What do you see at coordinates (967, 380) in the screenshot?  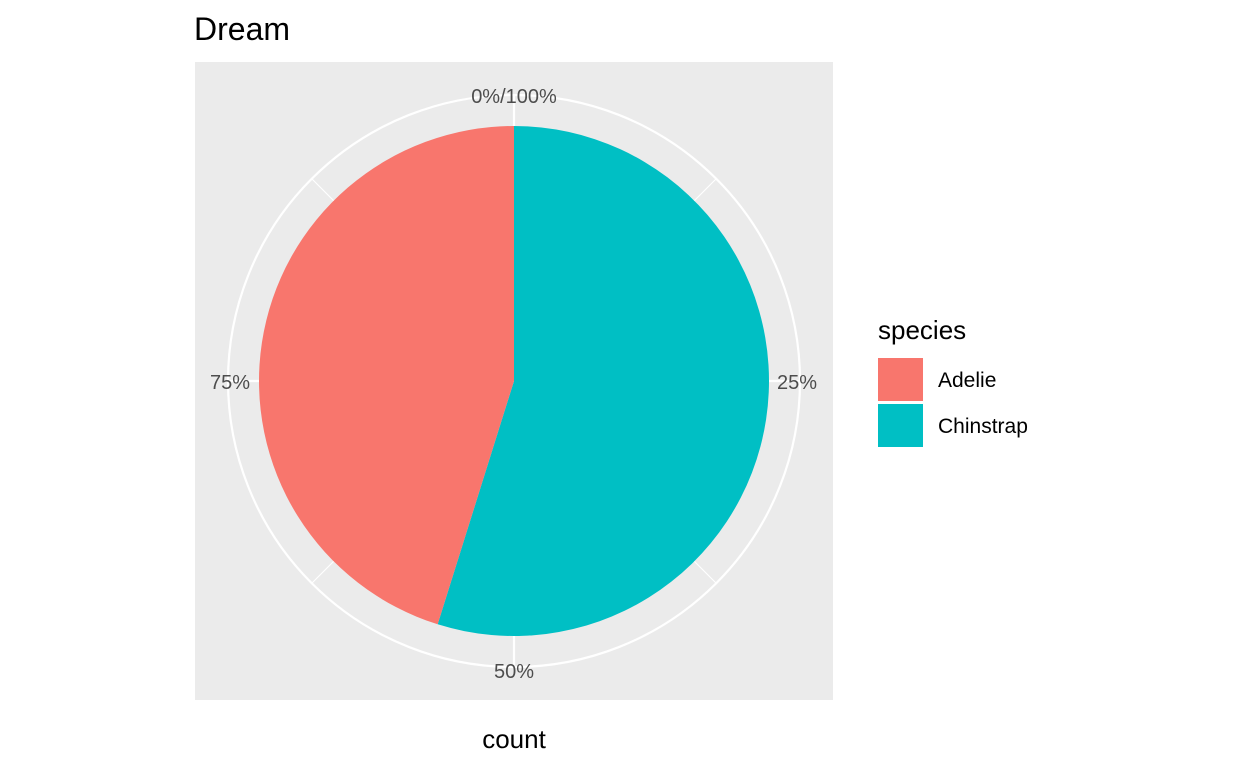 I see `legend-label-adelie: Adelie` at bounding box center [967, 380].